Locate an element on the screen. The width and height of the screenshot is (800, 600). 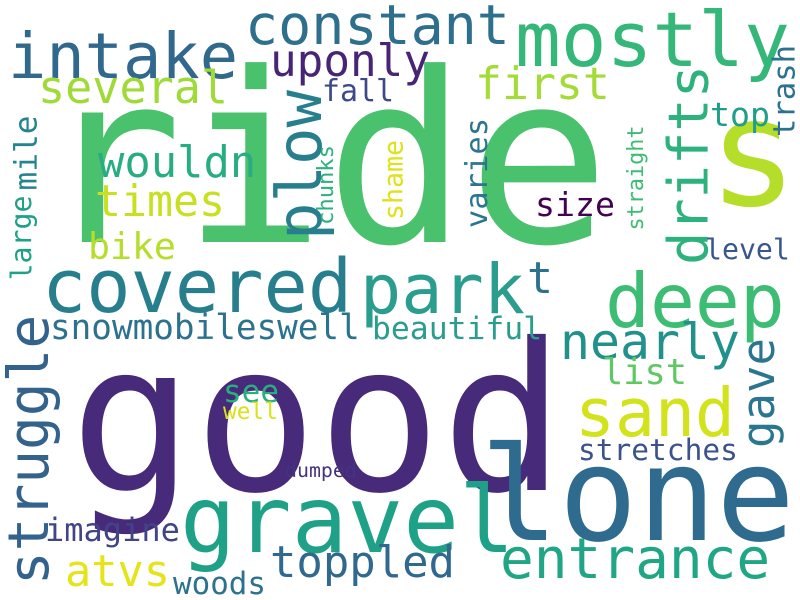
word-park: park is located at coordinates (442, 290).